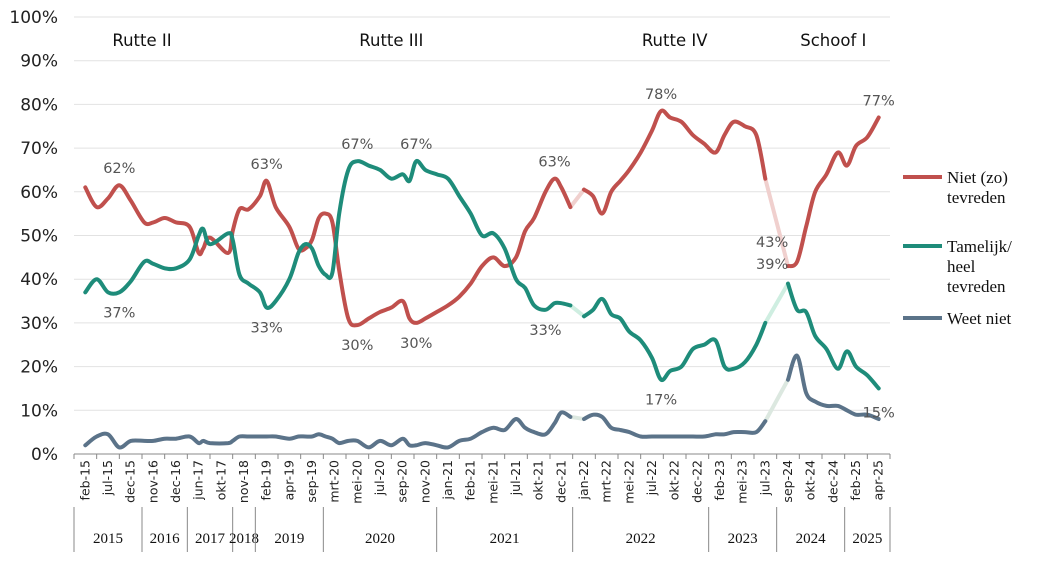 The image size is (1041, 566). What do you see at coordinates (810, 480) in the screenshot?
I see `x-tick-label: okt-24` at bounding box center [810, 480].